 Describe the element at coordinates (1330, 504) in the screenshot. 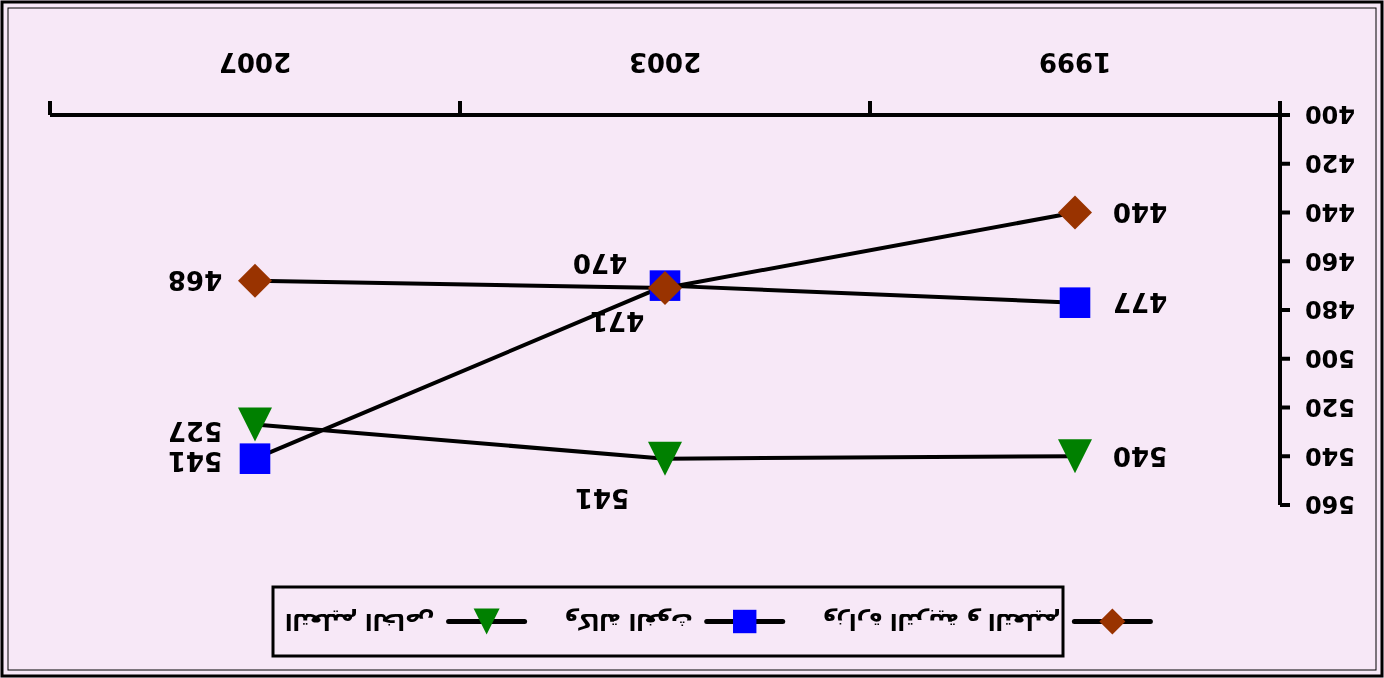

I see `y-tick-label: 560` at that location.